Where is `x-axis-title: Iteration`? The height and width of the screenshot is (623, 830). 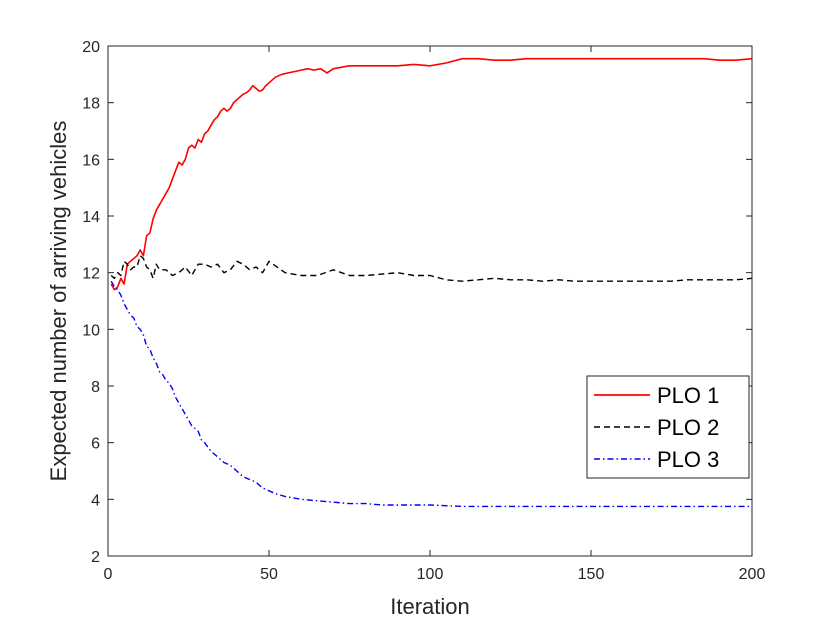
x-axis-title: Iteration is located at coordinates (430, 606).